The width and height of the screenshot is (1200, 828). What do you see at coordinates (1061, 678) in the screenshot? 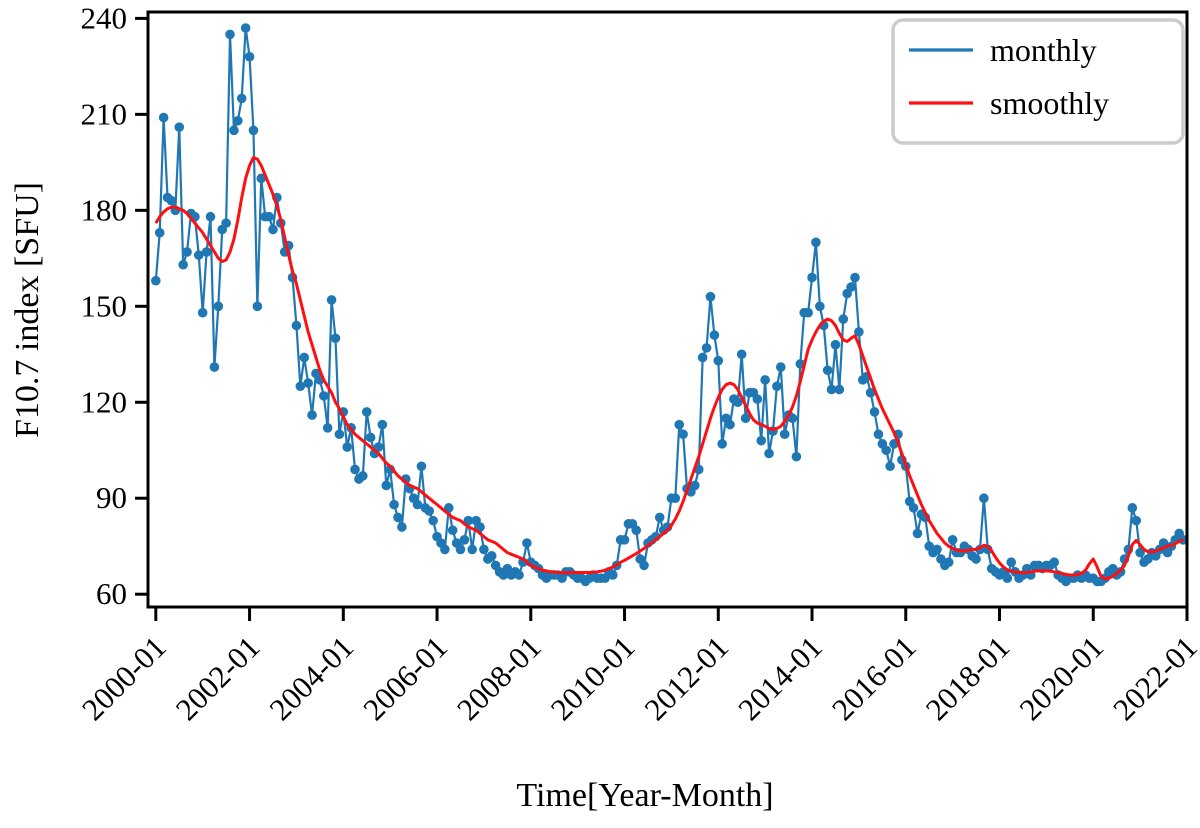
I see `x-tick-label: 2020-01` at bounding box center [1061, 678].